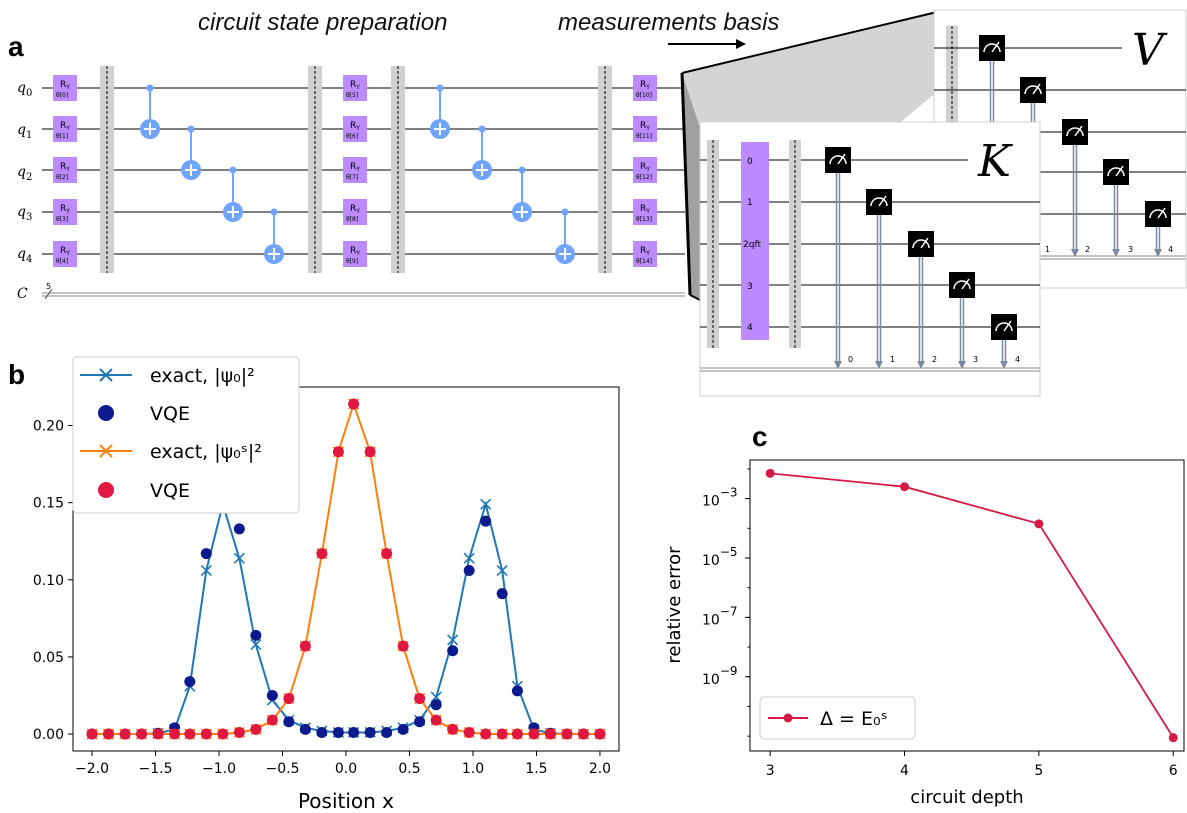 The height and width of the screenshot is (813, 1187). I want to click on ry-gate: RYθ[12], so click(645, 170).